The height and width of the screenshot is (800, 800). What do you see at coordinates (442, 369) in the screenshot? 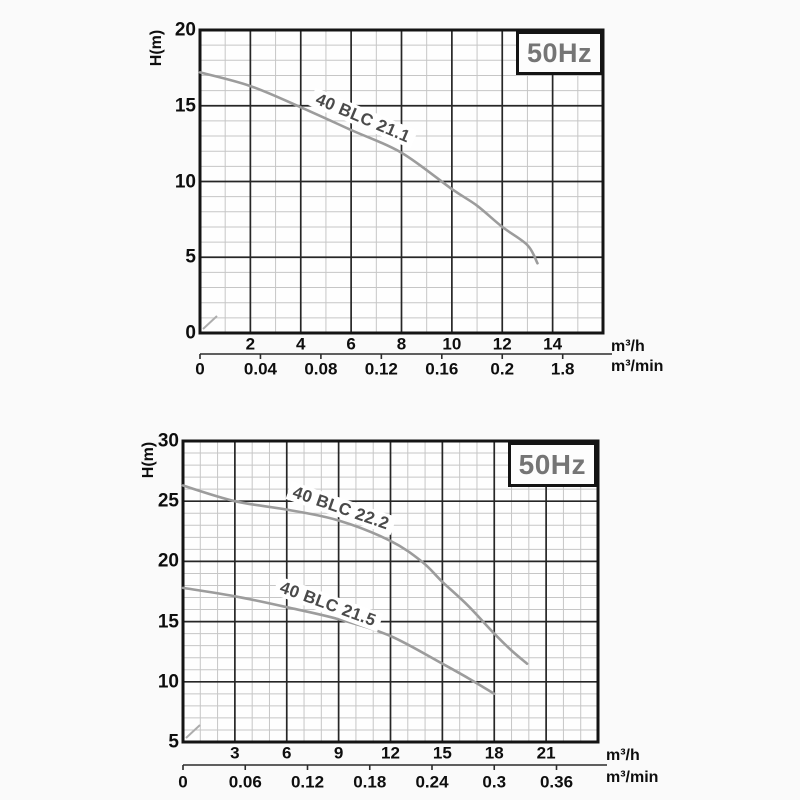
I see `secondary-tick-label: 0.16` at bounding box center [442, 369].